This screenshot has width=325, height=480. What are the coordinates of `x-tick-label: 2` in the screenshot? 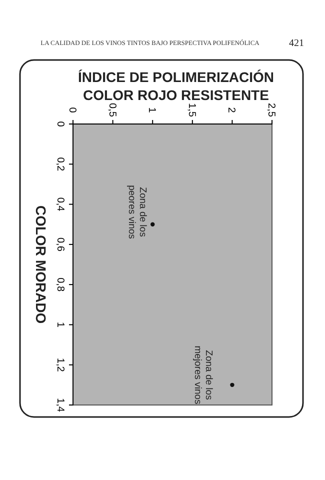 It's located at (231, 110).